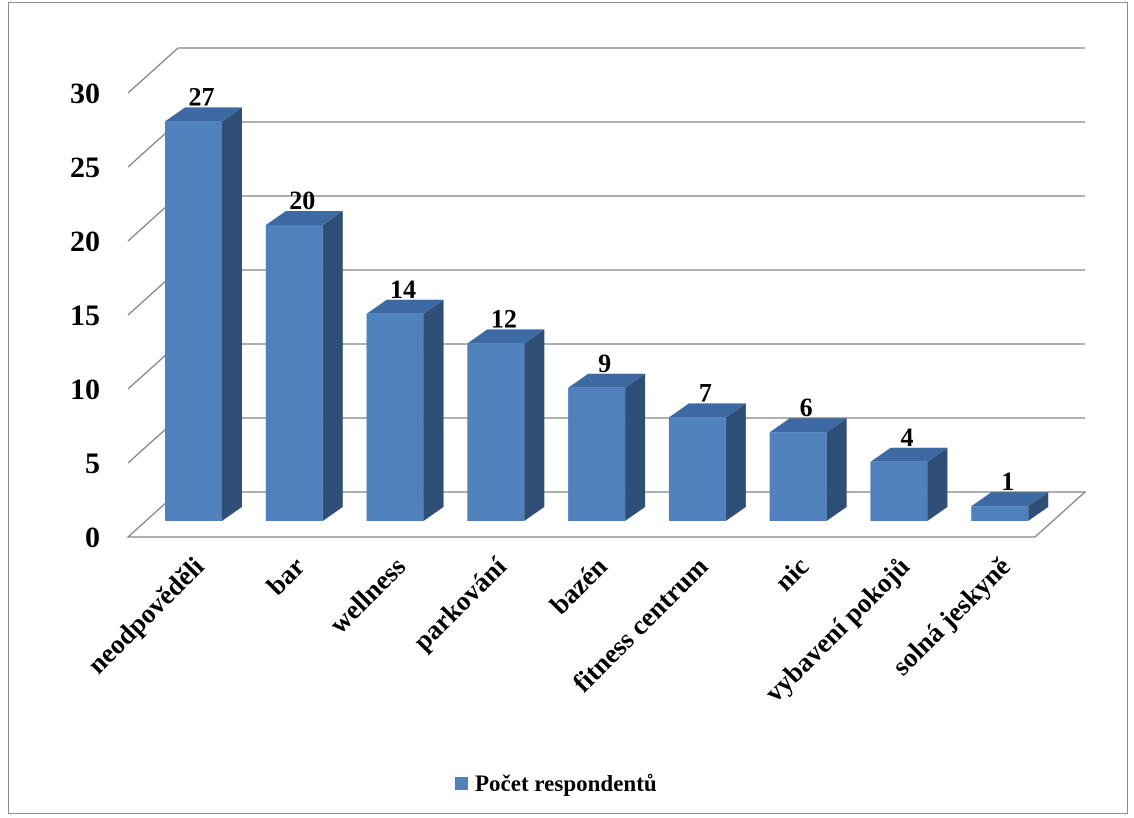  Describe the element at coordinates (85, 167) in the screenshot. I see `y-tick-label: 25` at that location.